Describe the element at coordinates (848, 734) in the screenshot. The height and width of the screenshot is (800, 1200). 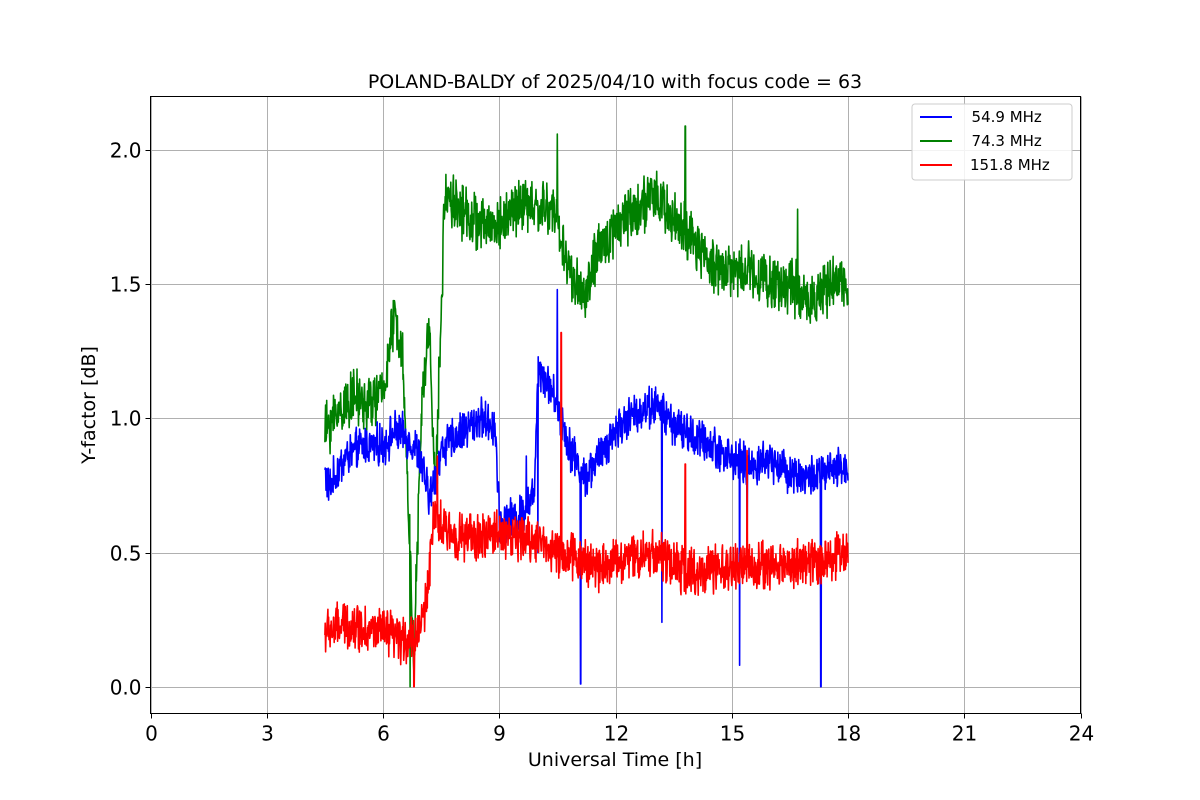
I see `x-tick-label: 18` at that location.